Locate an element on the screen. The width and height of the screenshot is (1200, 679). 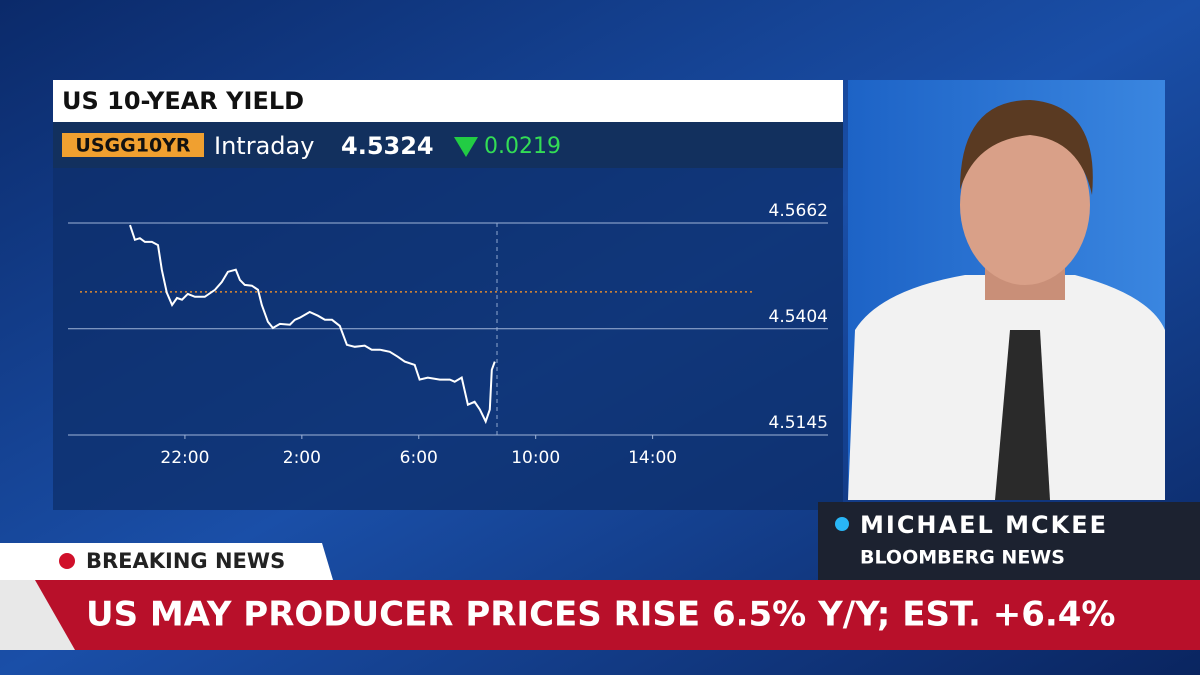
headline-wedge is located at coordinates (37, 615).